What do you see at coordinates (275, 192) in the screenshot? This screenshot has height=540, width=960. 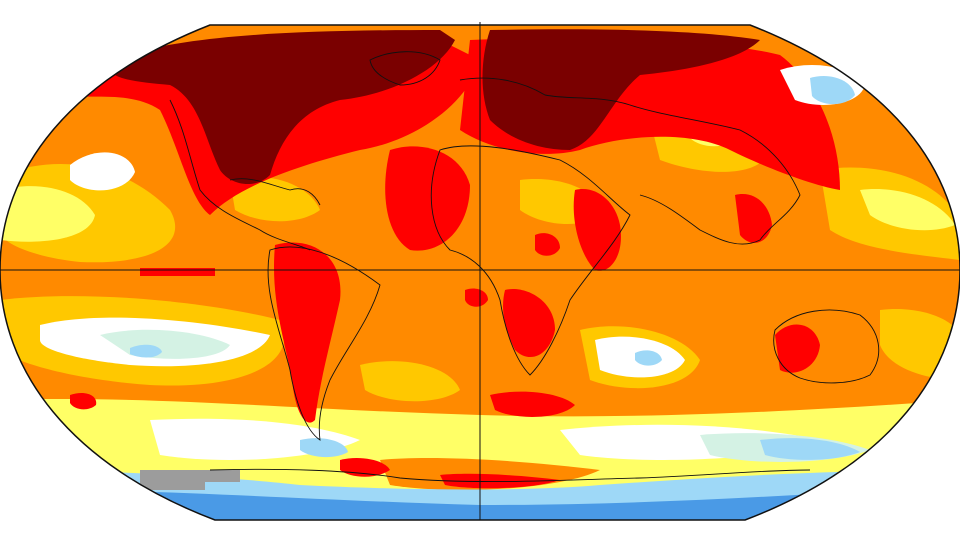 I see `coast-gulf-mexico` at bounding box center [275, 192].